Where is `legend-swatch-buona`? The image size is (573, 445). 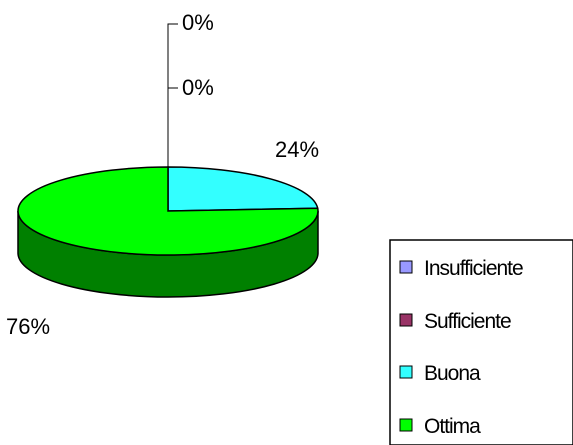
legend-swatch-buona is located at coordinates (406, 372).